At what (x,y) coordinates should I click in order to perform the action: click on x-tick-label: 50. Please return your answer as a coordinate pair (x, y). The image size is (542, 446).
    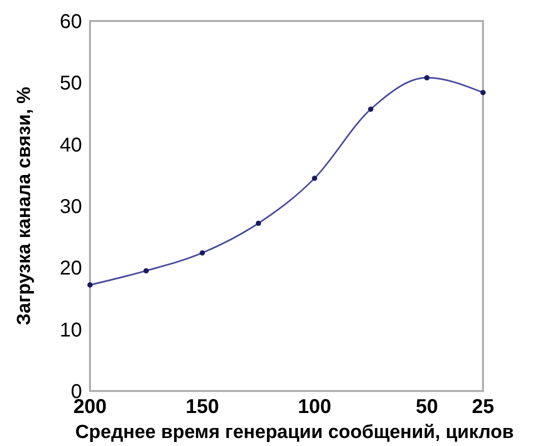
    Looking at the image, I should click on (427, 407).